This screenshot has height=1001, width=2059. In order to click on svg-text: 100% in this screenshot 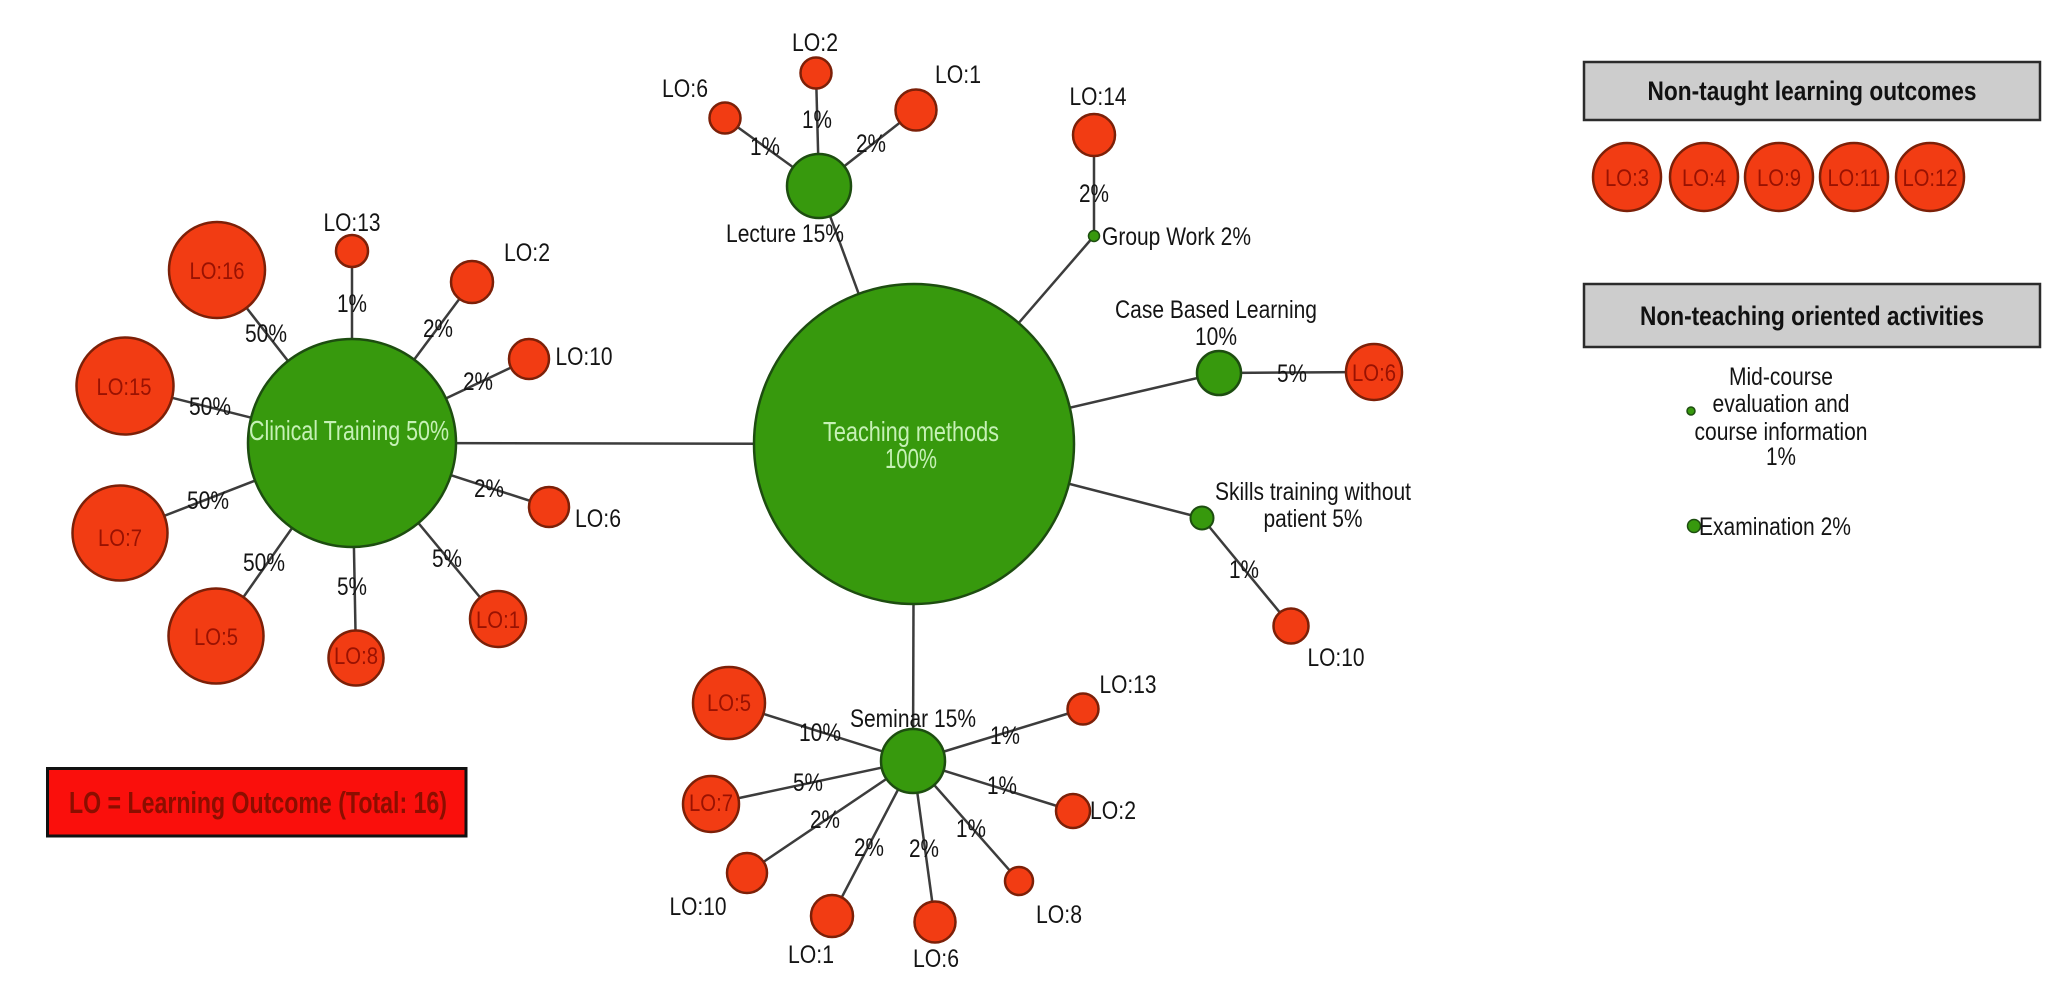, I will do `click(911, 458)`.